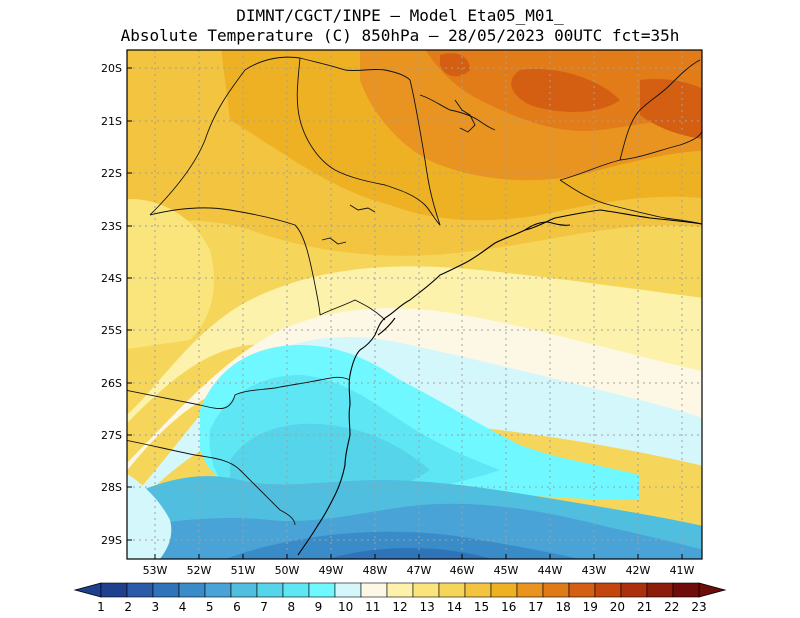  What do you see at coordinates (682, 570) in the screenshot?
I see `lon-label: 41W` at bounding box center [682, 570].